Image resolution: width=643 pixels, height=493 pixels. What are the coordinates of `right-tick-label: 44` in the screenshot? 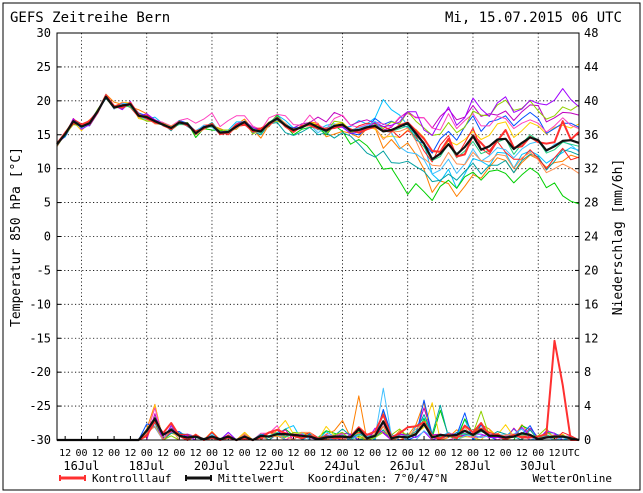 It's located at (591, 67).